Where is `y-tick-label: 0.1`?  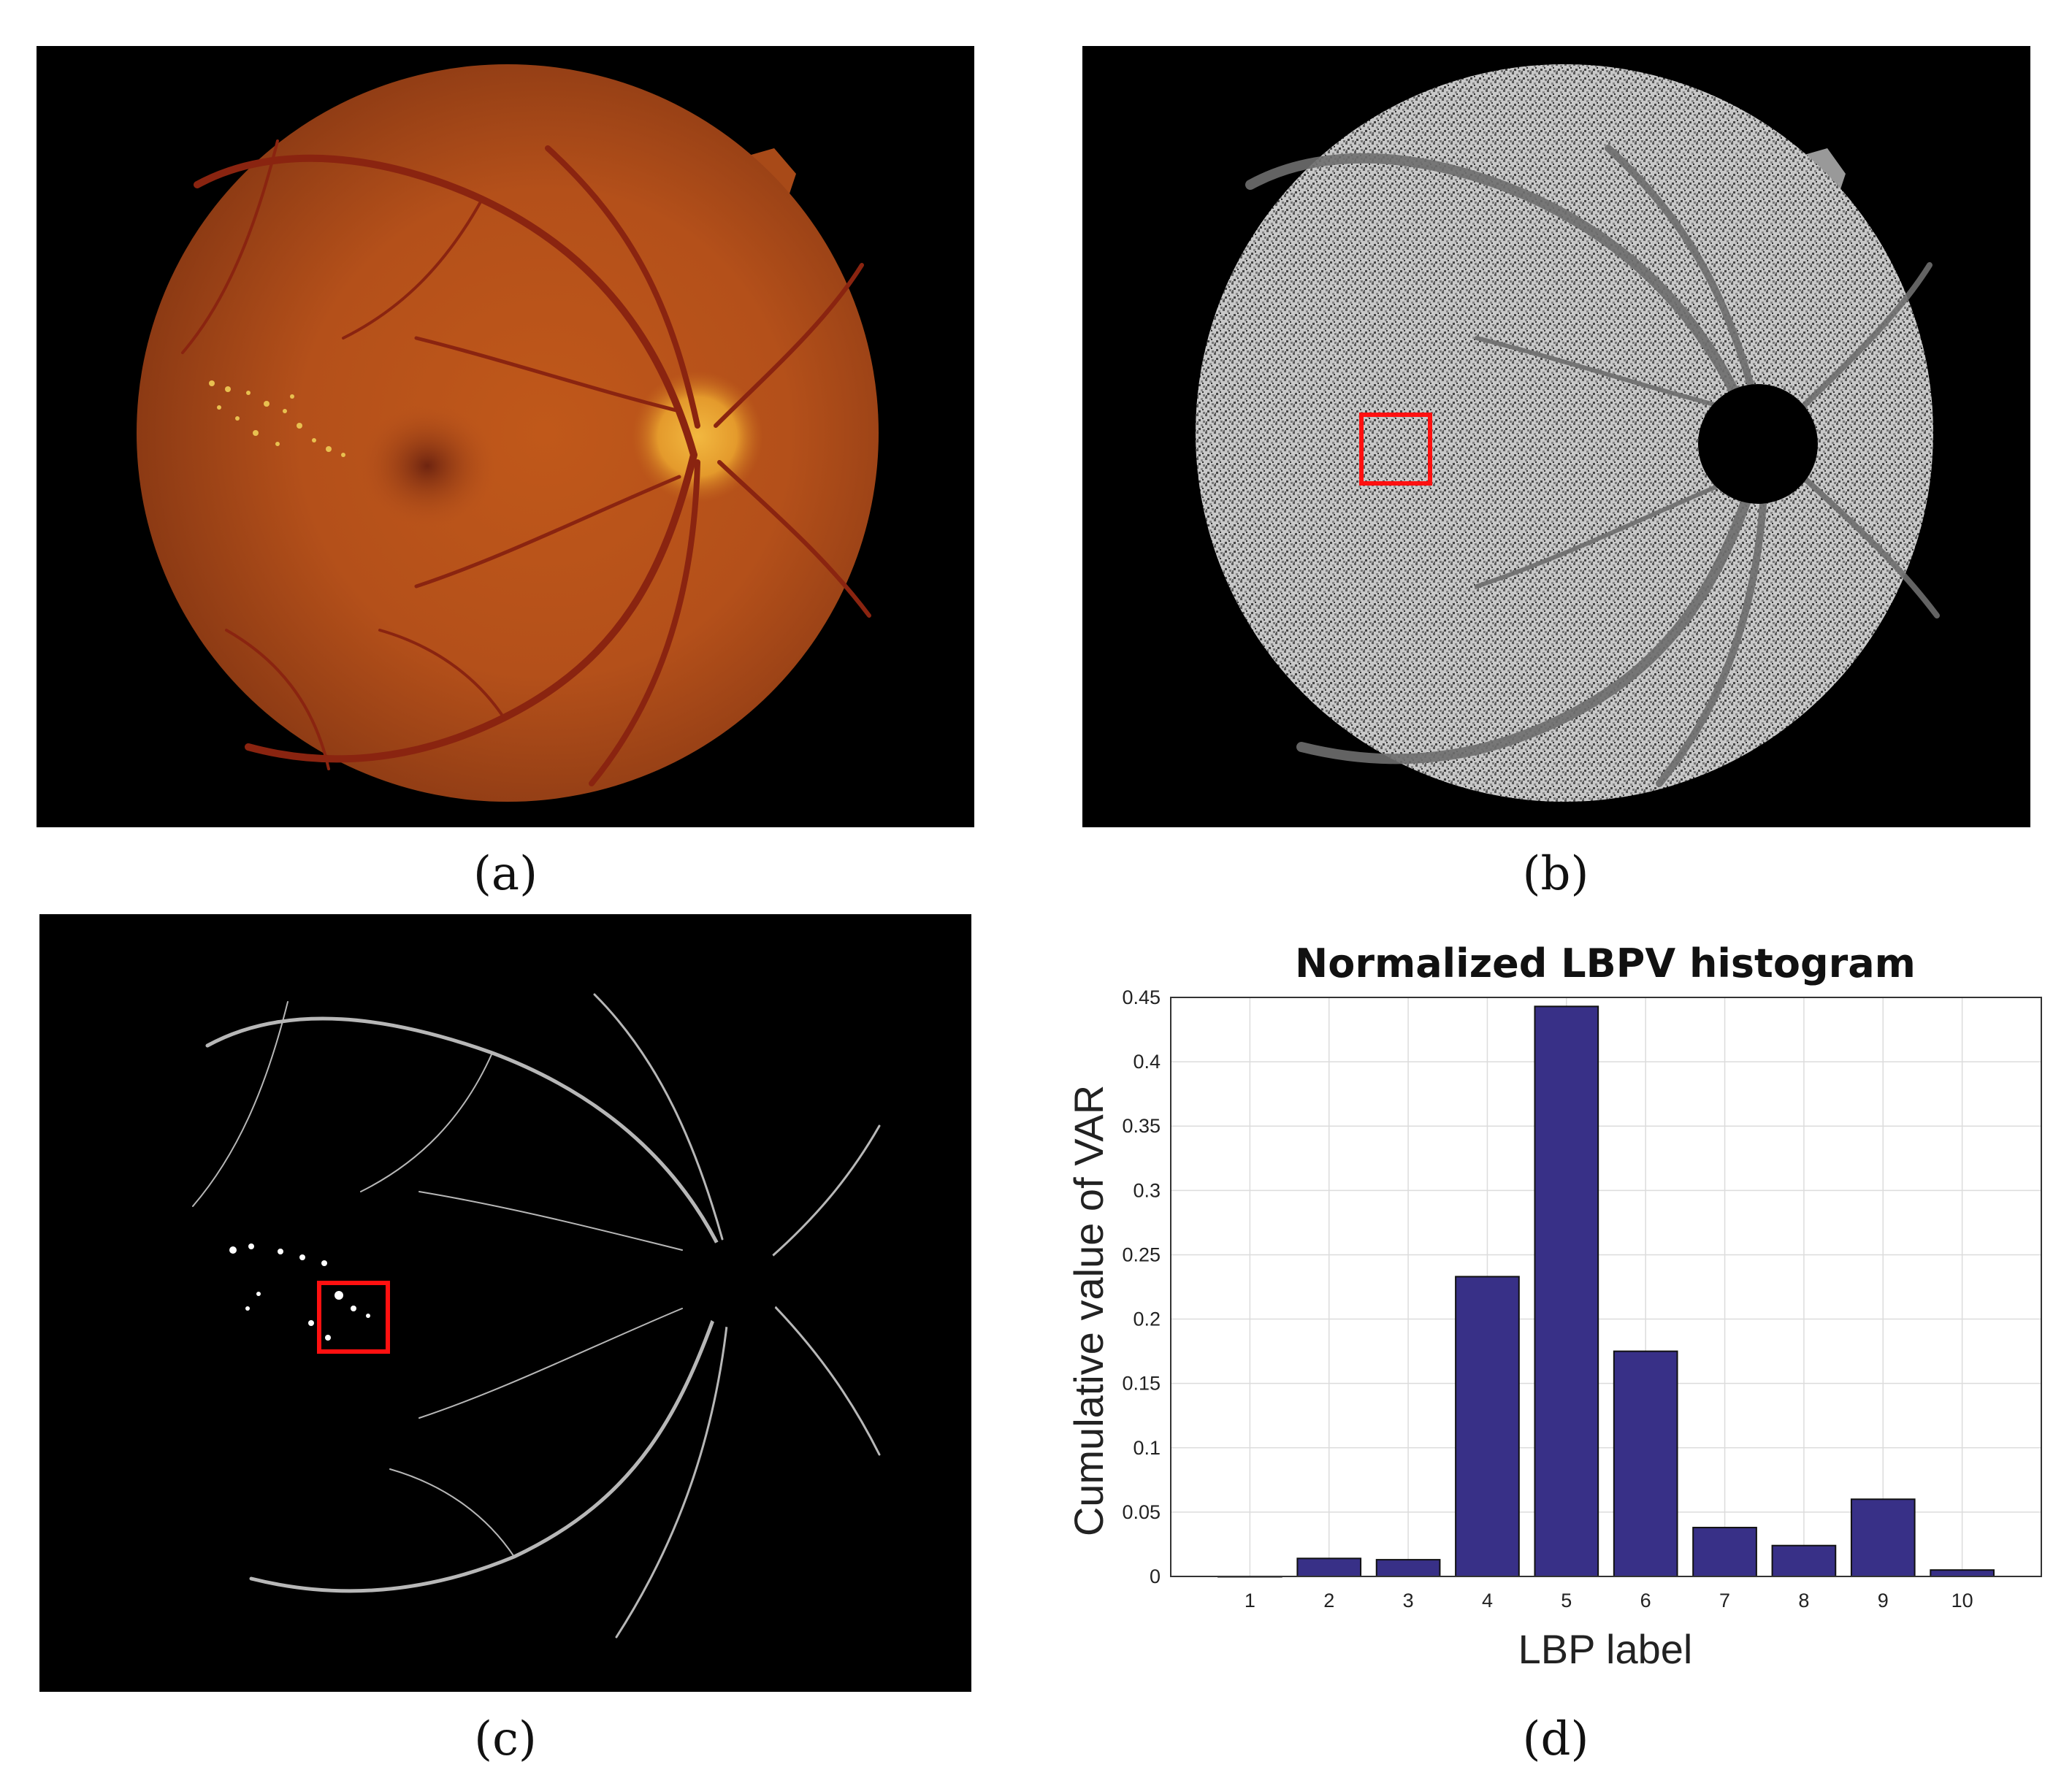 y-tick-label: 0.1 is located at coordinates (1147, 1448).